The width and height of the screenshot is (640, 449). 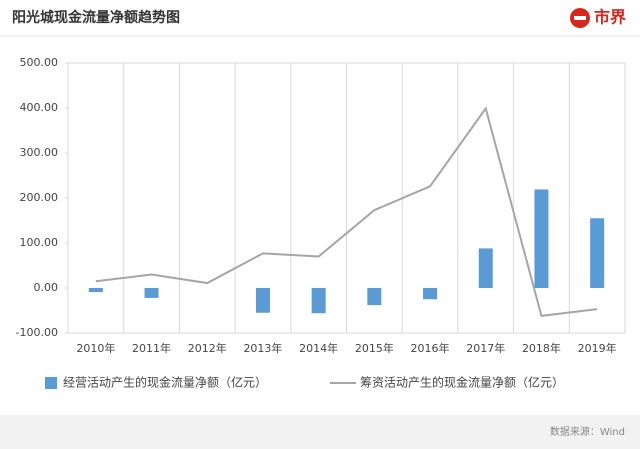 What do you see at coordinates (610, 17) in the screenshot?
I see `logo-text: 市界` at bounding box center [610, 17].